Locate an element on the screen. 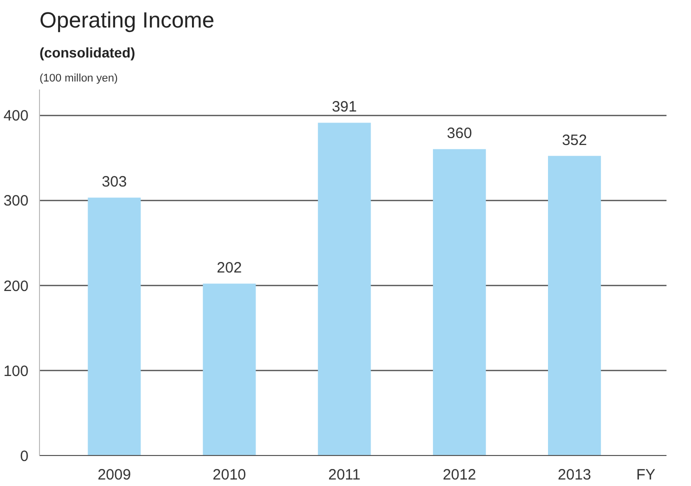 The width and height of the screenshot is (691, 486). y-axis-title: (100 millon yen) is located at coordinates (79, 78).